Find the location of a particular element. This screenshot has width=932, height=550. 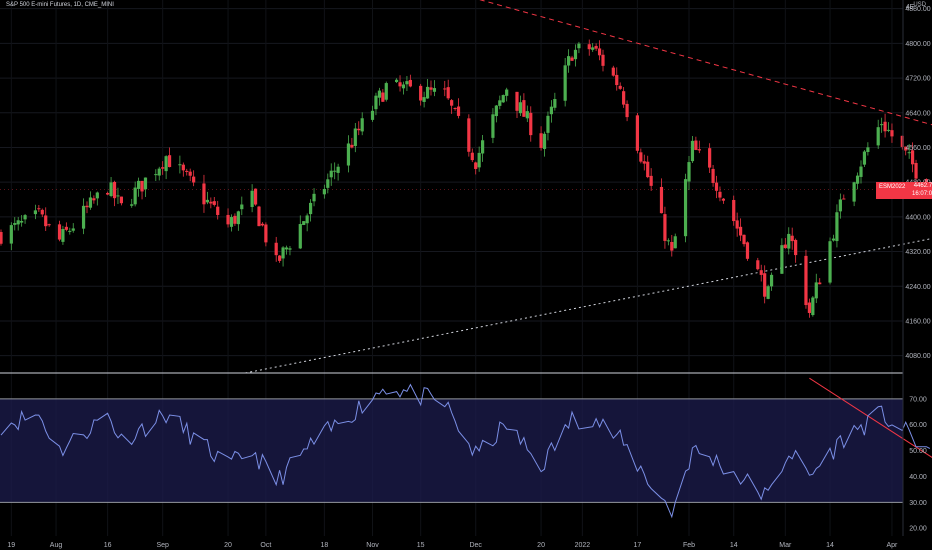

rsi-tick-label: 30.00 is located at coordinates (918, 503).